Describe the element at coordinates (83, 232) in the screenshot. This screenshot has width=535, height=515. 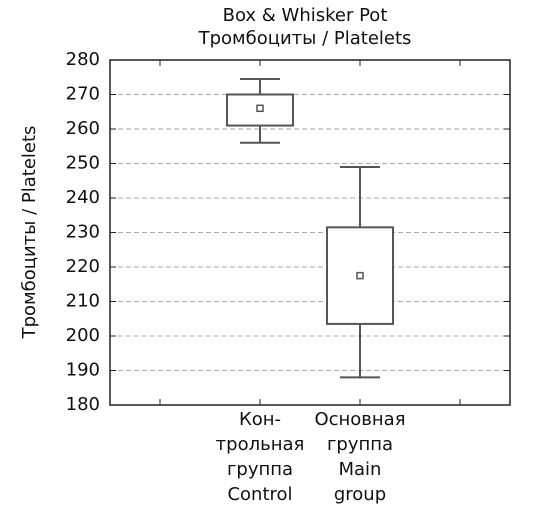
I see `y-tick-label: 230` at that location.